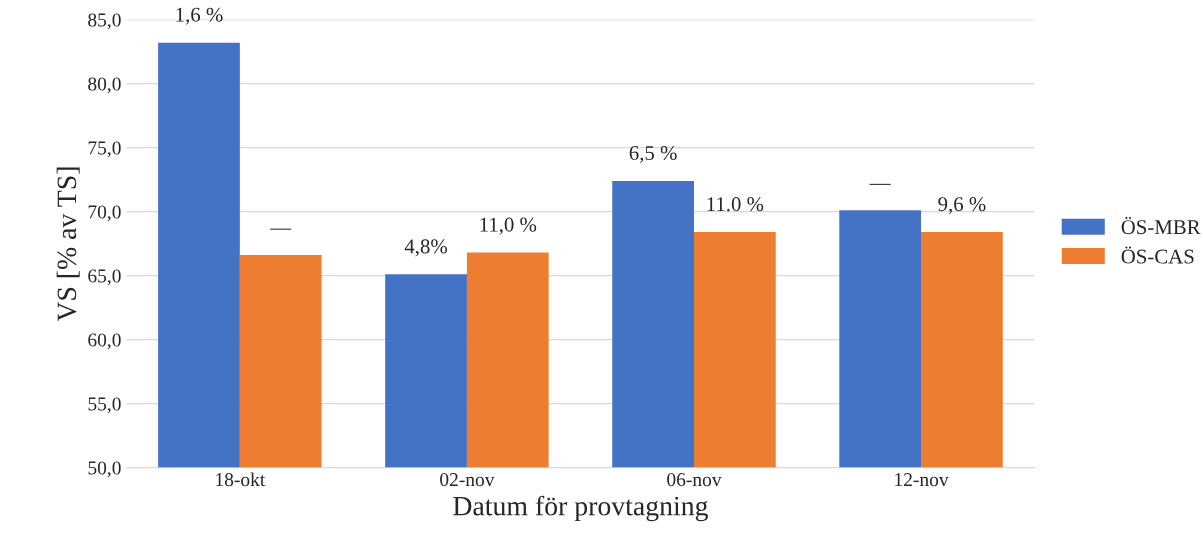  I want to click on legend-label: ÖS-CAS, so click(1157, 255).